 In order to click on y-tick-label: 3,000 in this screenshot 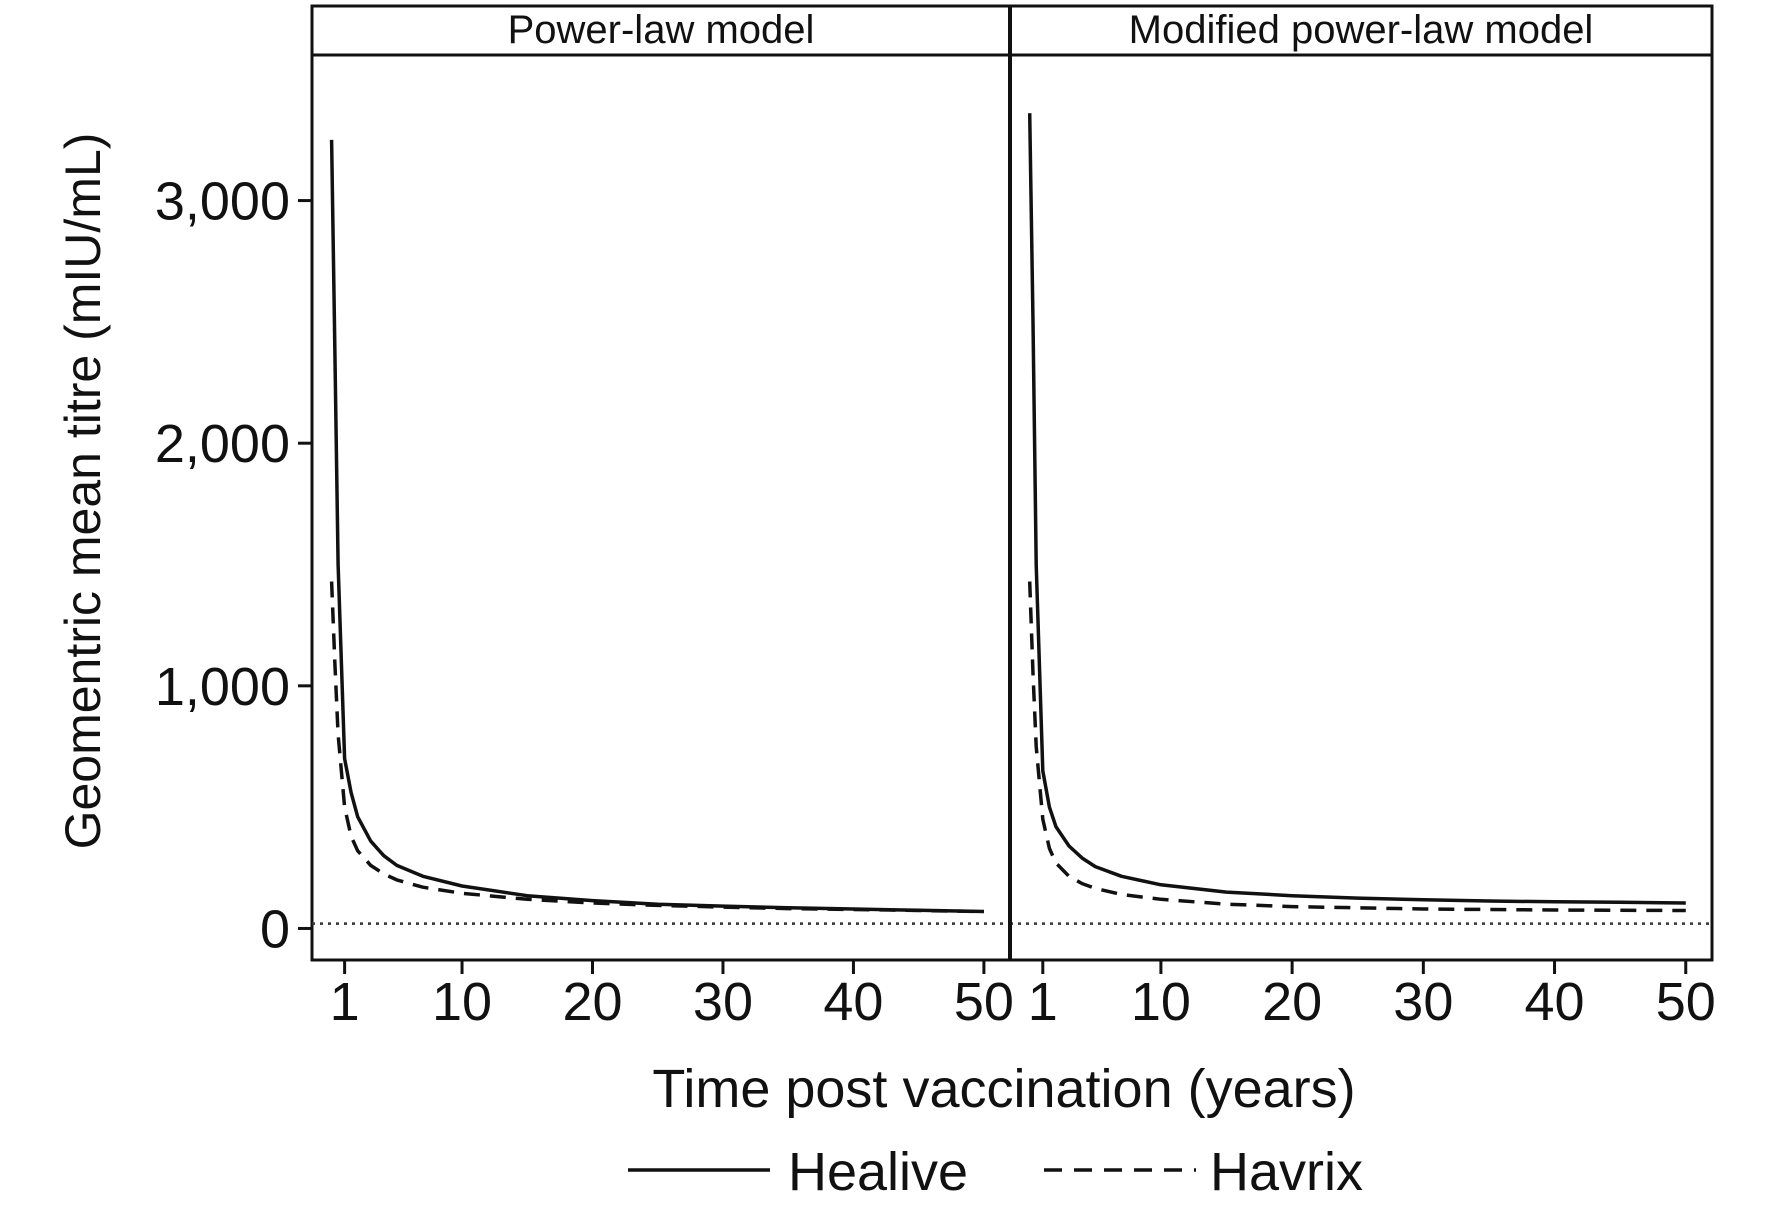, I will do `click(222, 202)`.